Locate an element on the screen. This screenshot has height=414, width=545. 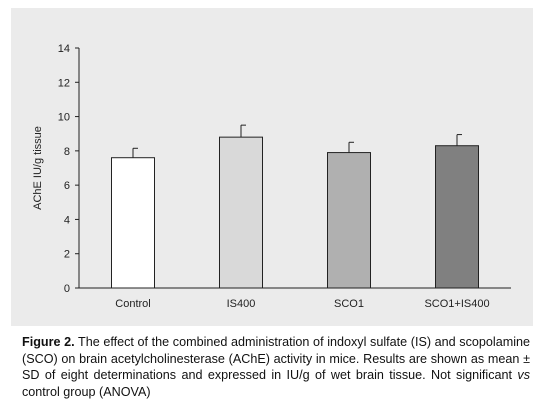
caption-vs: vs is located at coordinates (523, 375).